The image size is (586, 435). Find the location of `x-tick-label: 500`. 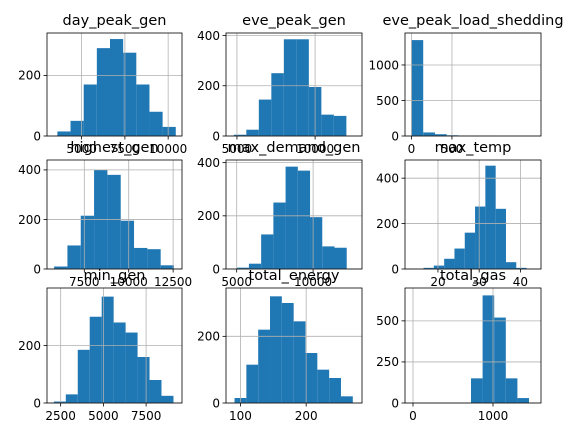

x-tick-label: 500 is located at coordinates (451, 149).